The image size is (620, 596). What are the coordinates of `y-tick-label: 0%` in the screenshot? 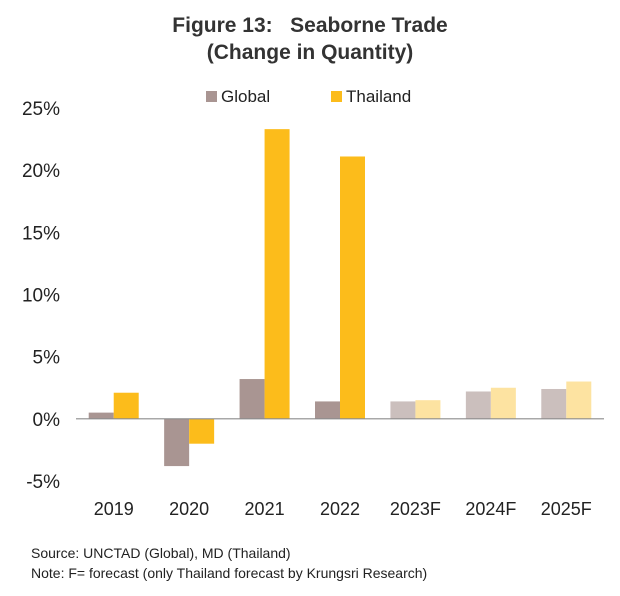 It's located at (47, 420).